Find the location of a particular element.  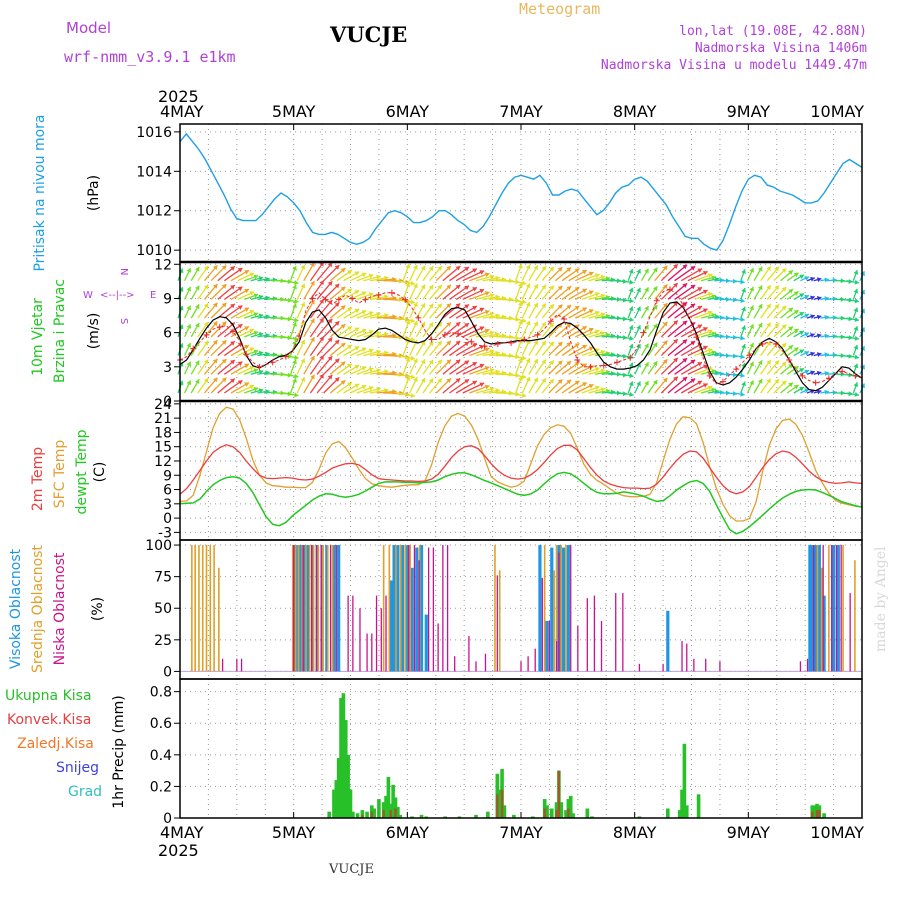

station-coords: lon,lat (19.08E, 42.88N) is located at coordinates (773, 31).